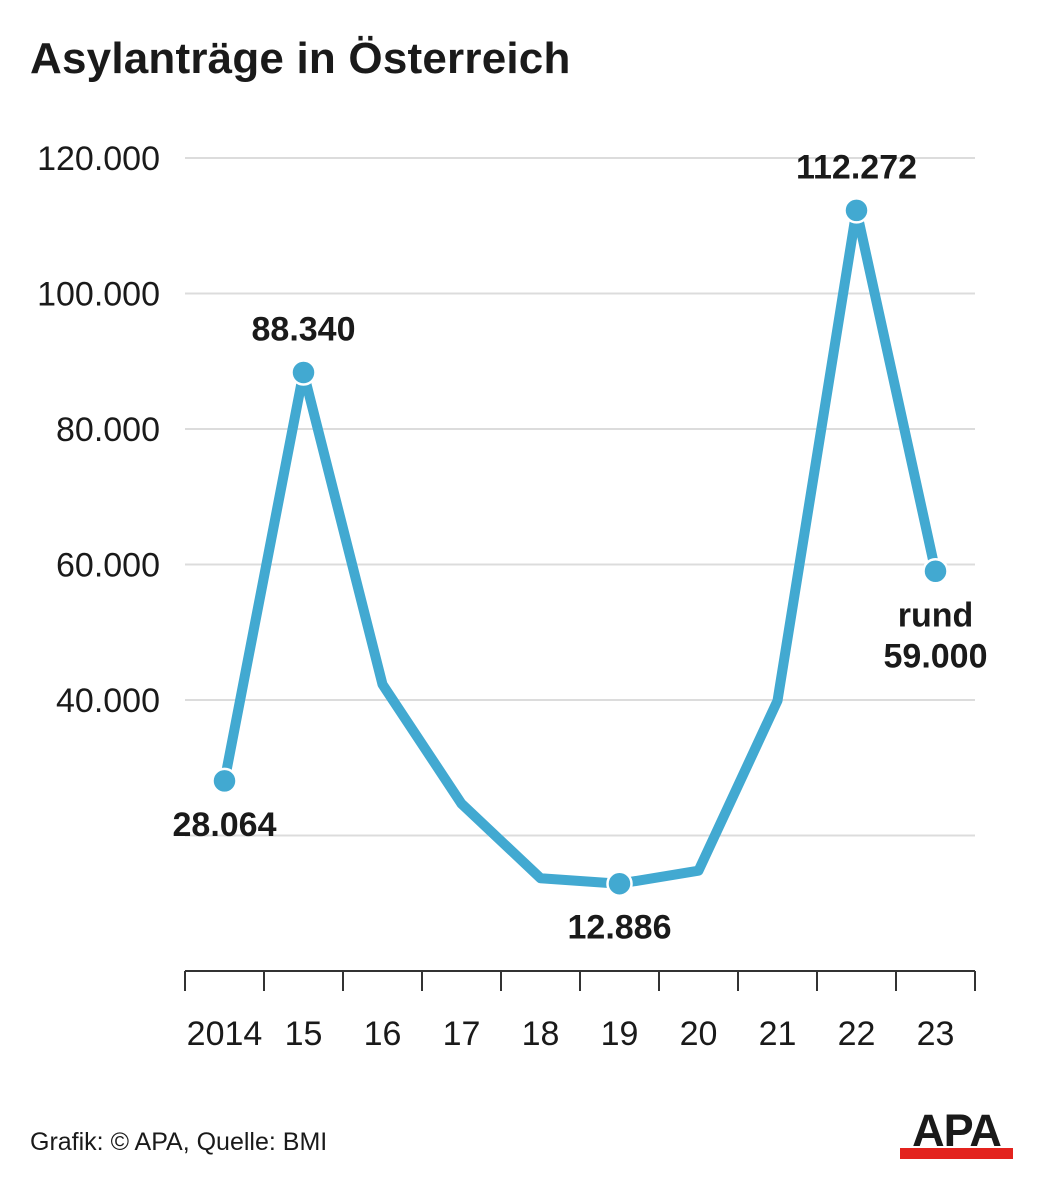 The image size is (1041, 1182). What do you see at coordinates (179, 1142) in the screenshot?
I see `source-credit: Grafik: © APA, Quelle: BMI` at bounding box center [179, 1142].